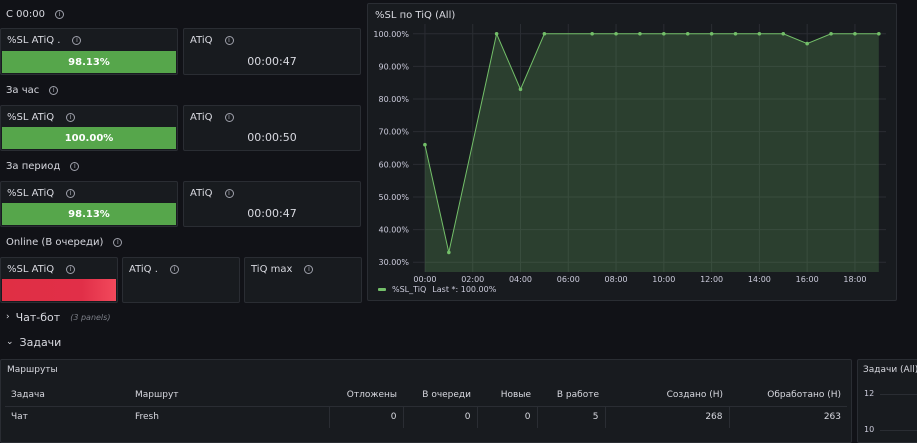 The width and height of the screenshot is (917, 443). What do you see at coordinates (272, 269) in the screenshot?
I see `panel-title: TiQ max` at bounding box center [272, 269].